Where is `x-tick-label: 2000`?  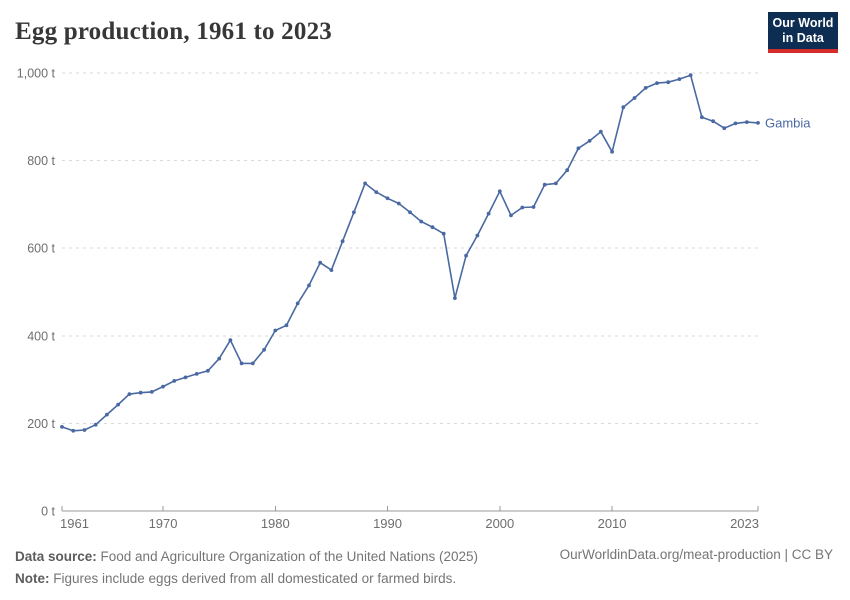 x-tick-label: 2000 is located at coordinates (499, 523).